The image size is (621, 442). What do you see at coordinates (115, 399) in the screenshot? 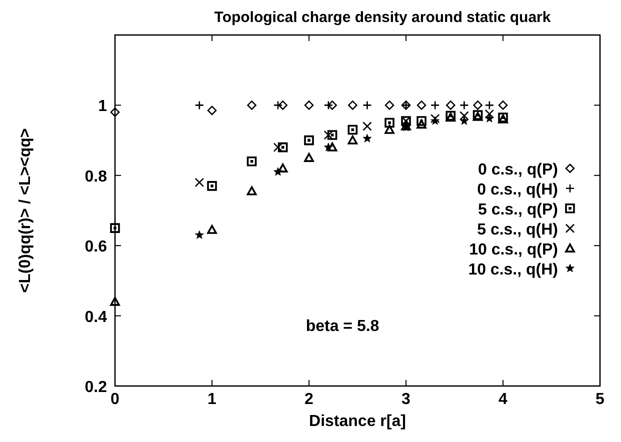
I see `x-tick-label: 0` at bounding box center [115, 399].